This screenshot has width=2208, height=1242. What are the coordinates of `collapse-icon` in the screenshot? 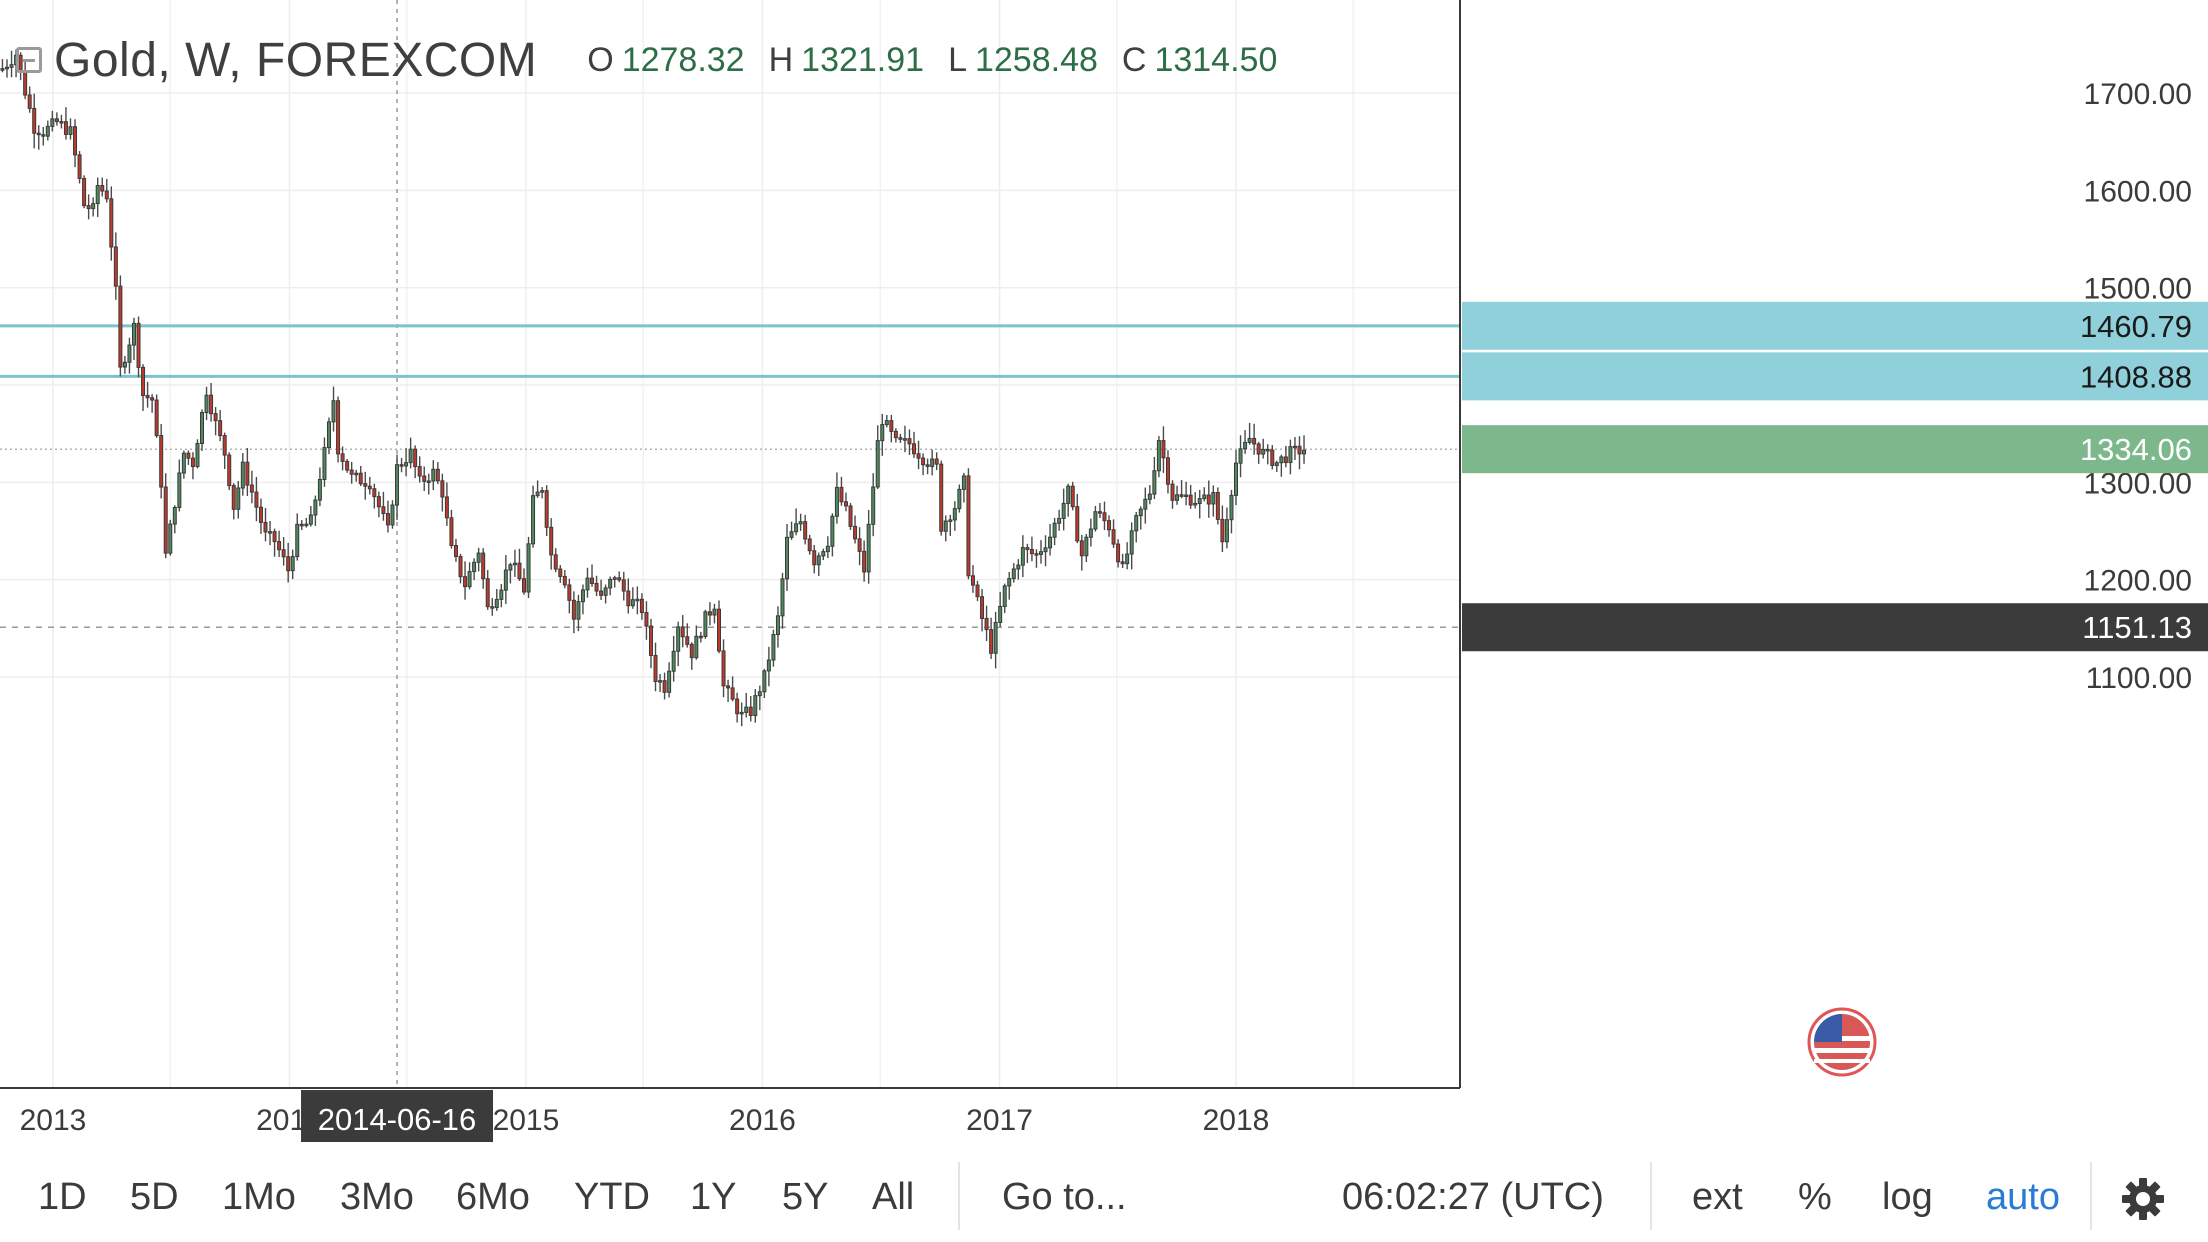 It's located at (29, 60).